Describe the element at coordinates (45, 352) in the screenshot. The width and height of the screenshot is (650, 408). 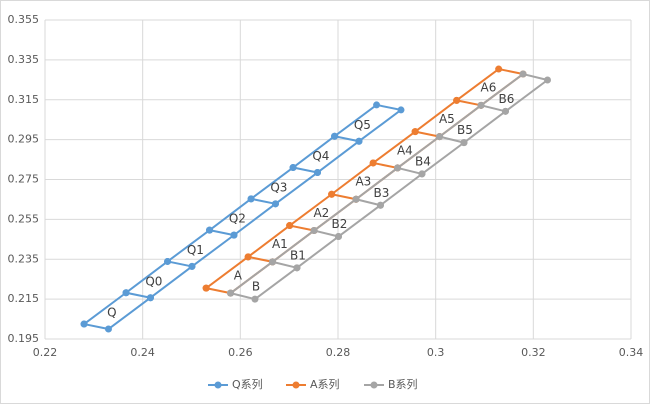
I see `x-tick-label: 0.22` at that location.